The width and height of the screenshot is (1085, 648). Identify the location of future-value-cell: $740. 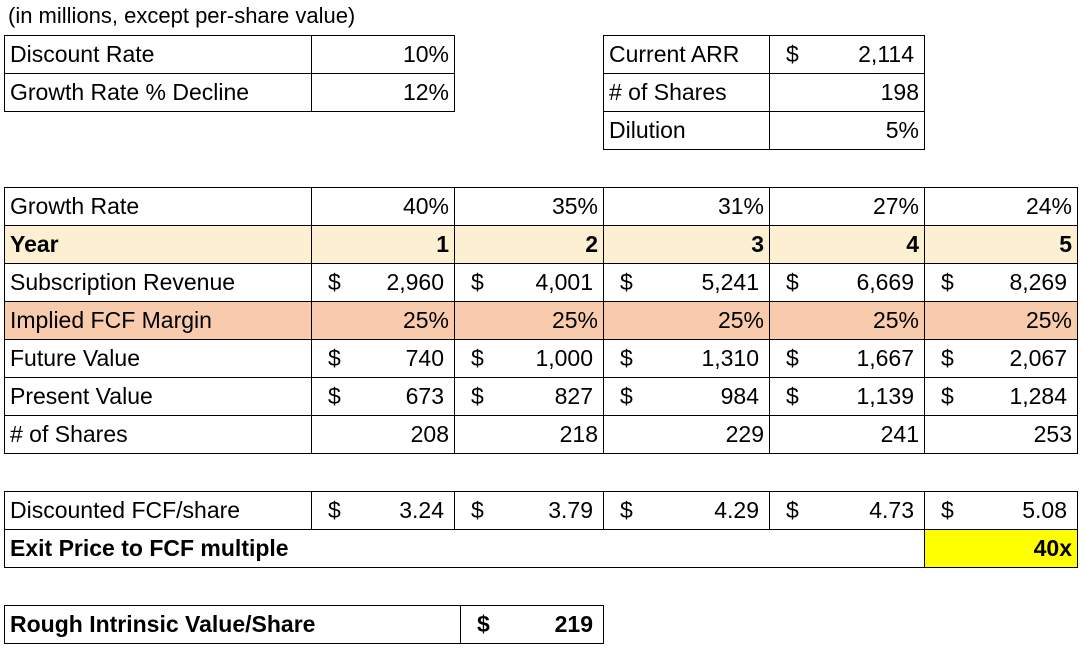
(383, 358).